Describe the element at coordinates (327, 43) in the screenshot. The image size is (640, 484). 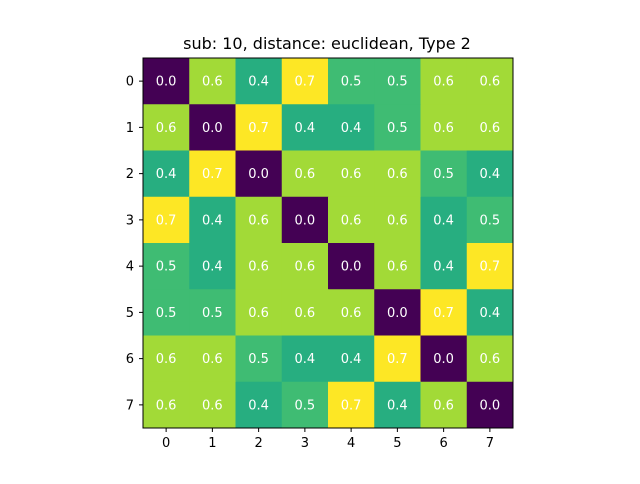
I see `chart-title: sub: 10, distance: euclidean, Type 2` at that location.